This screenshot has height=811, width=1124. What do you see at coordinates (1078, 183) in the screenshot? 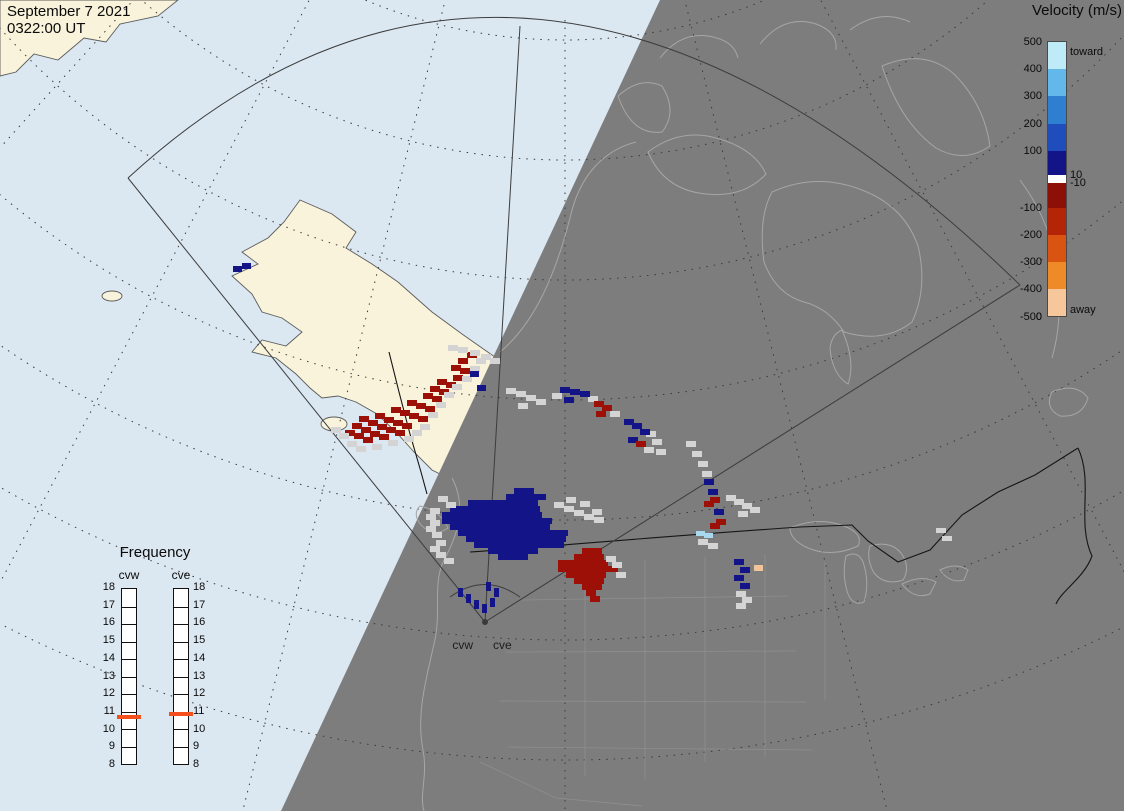
I see `velocity-threshold-label: -10` at bounding box center [1078, 183].